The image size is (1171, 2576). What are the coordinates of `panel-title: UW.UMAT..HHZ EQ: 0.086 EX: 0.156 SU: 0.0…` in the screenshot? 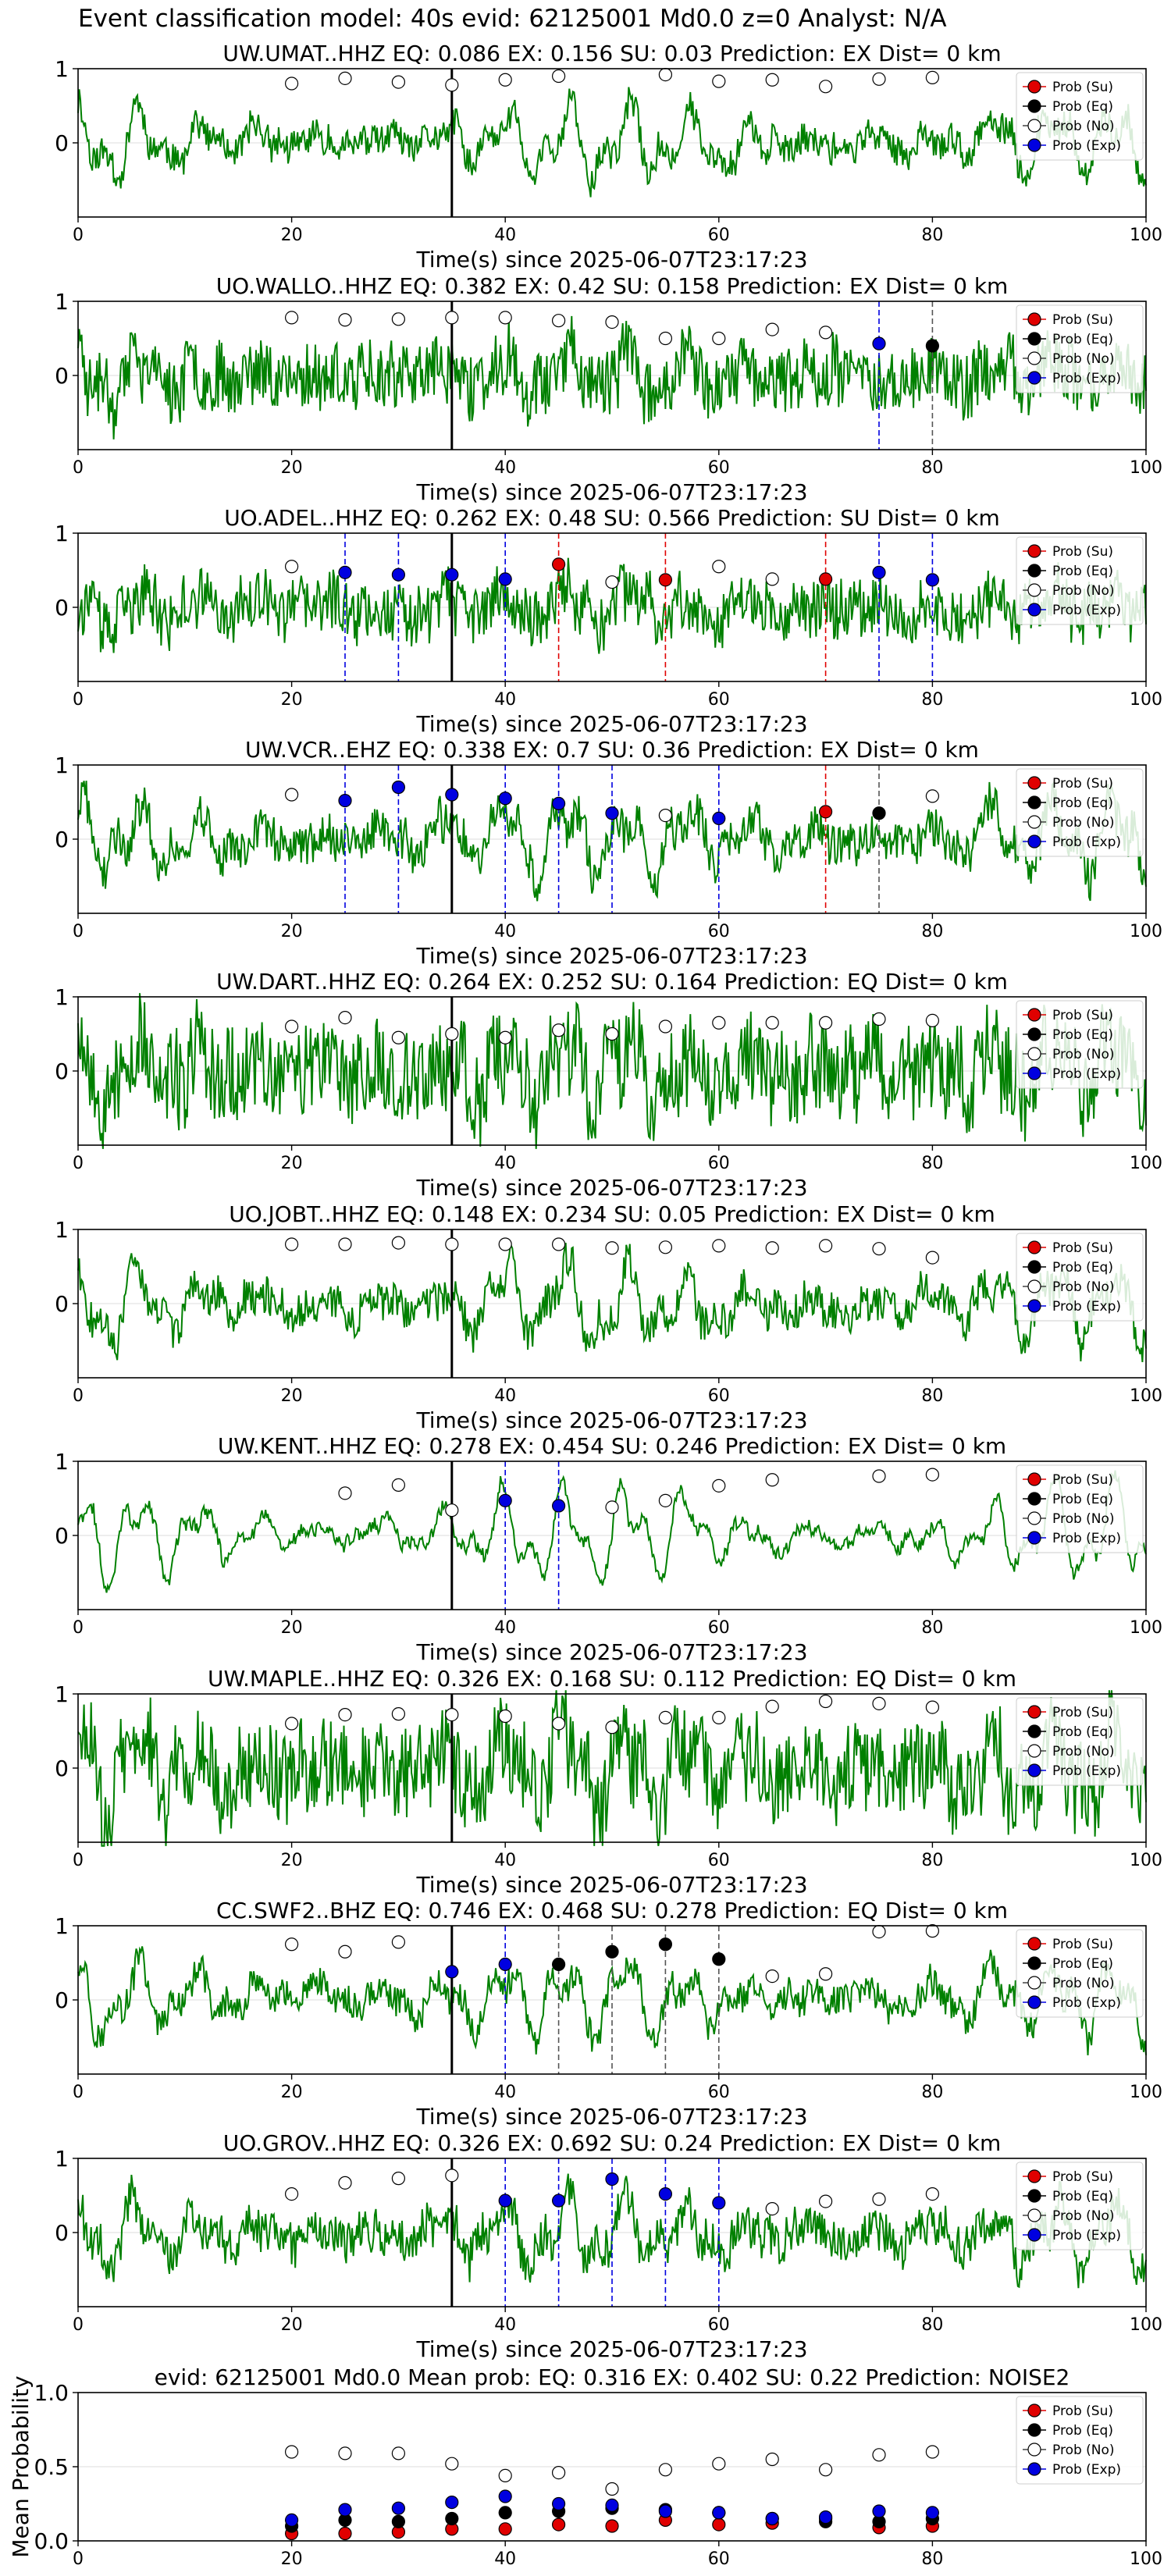 It's located at (611, 53).